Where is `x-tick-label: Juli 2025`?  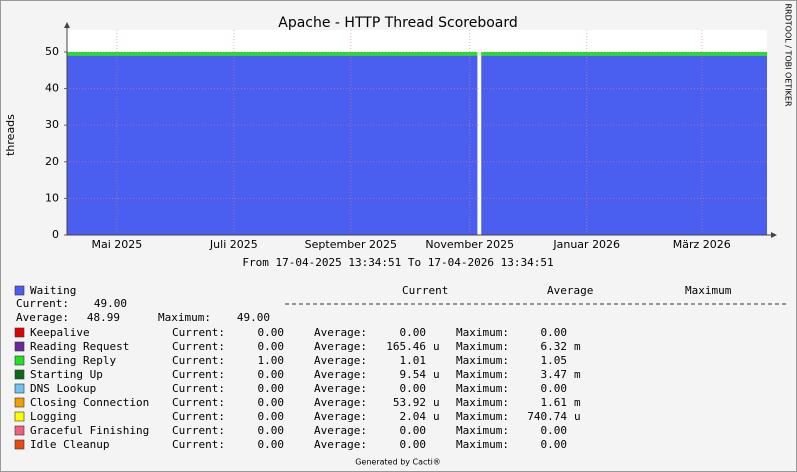 x-tick-label: Juli 2025 is located at coordinates (233, 244).